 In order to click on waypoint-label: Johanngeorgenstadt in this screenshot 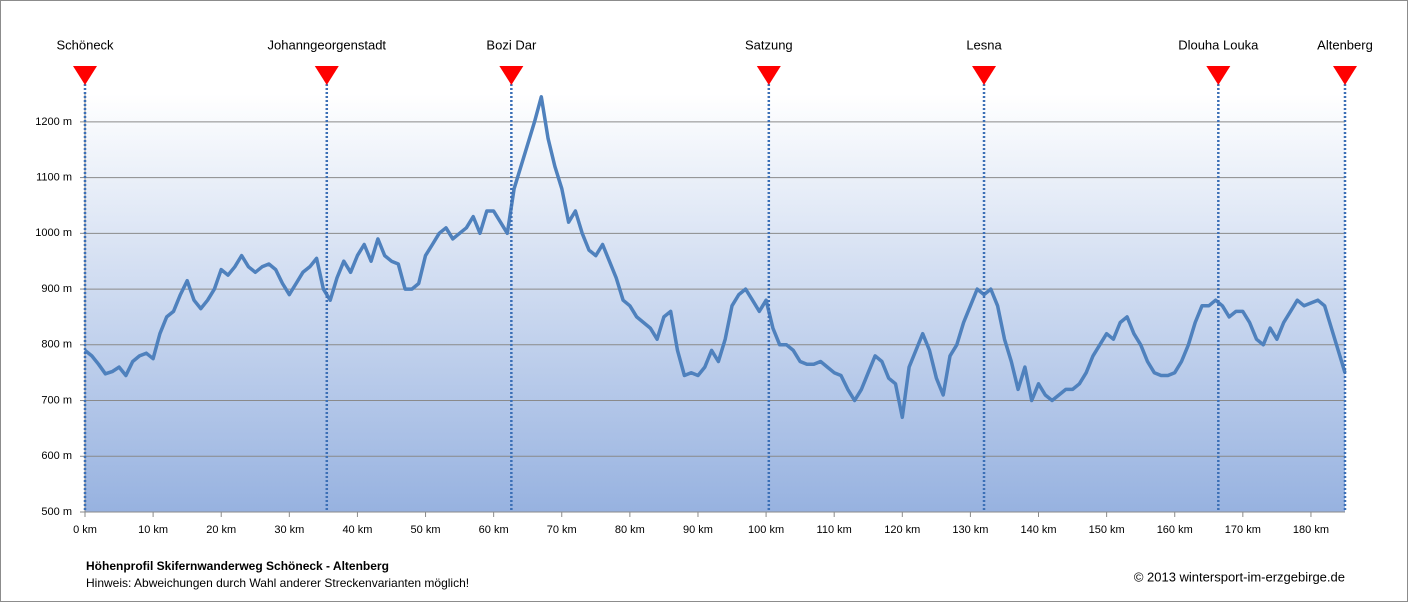, I will do `click(327, 44)`.